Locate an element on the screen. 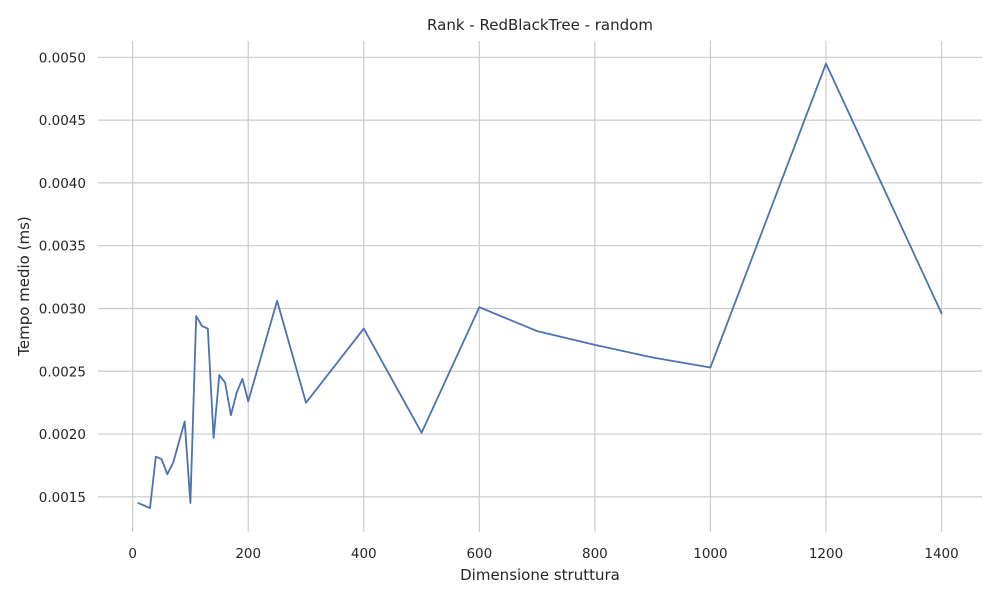  chart-title: Rank - RedBlackTree - random is located at coordinates (540, 25).